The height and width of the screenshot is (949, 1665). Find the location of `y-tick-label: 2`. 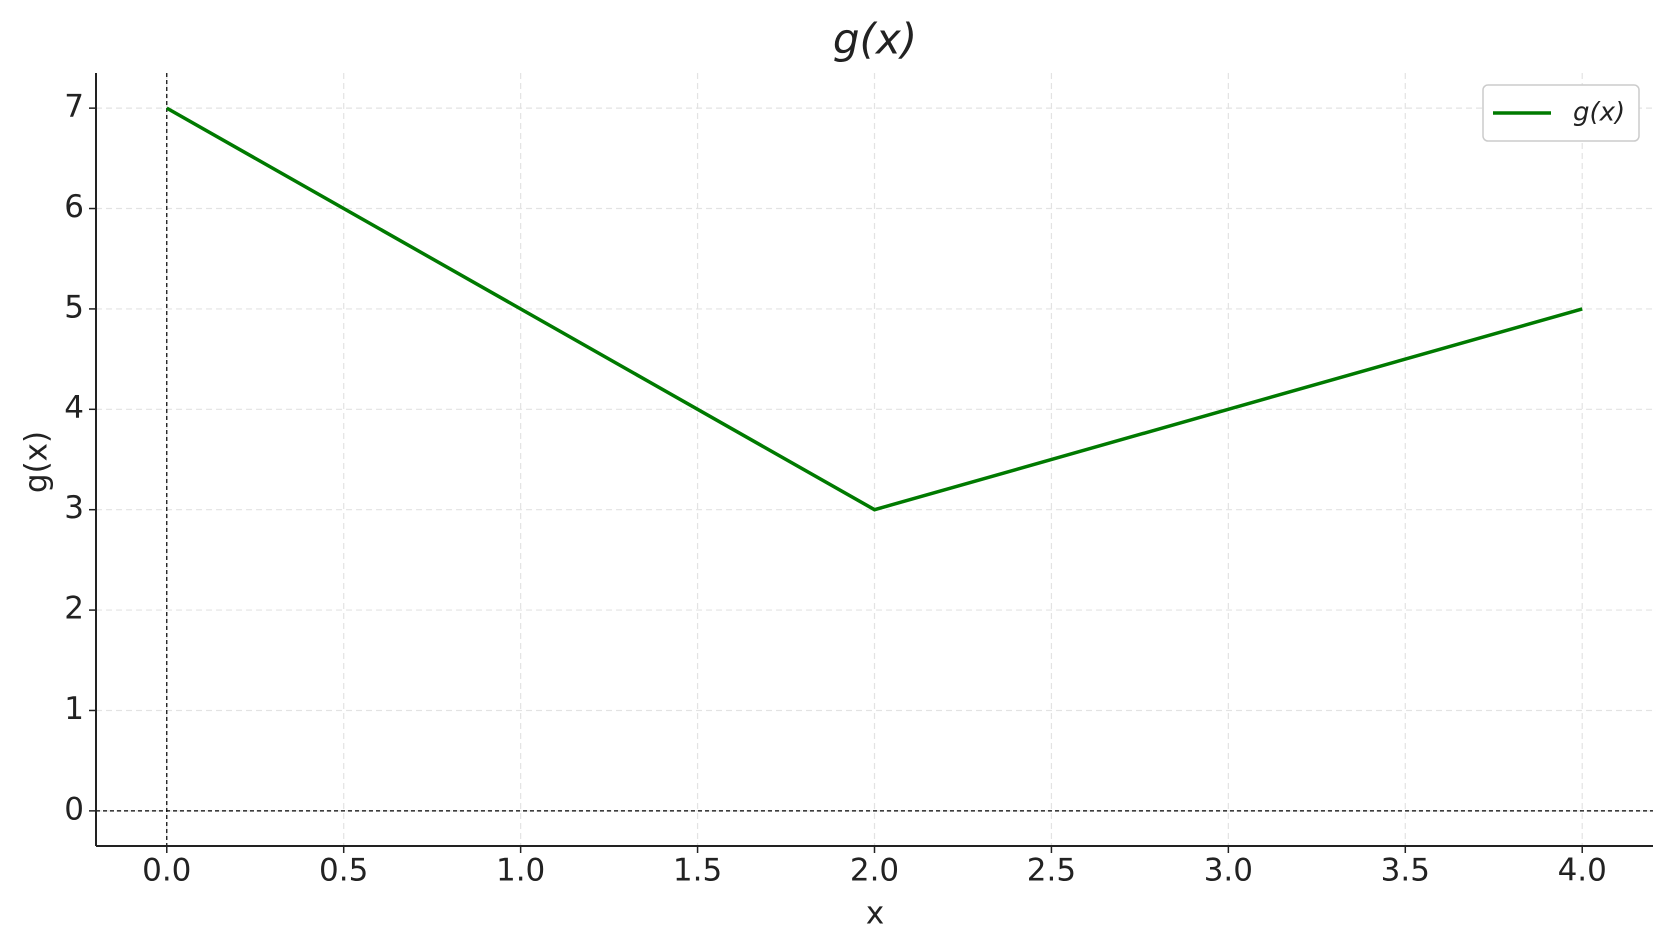

y-tick-label: 2 is located at coordinates (74, 609).